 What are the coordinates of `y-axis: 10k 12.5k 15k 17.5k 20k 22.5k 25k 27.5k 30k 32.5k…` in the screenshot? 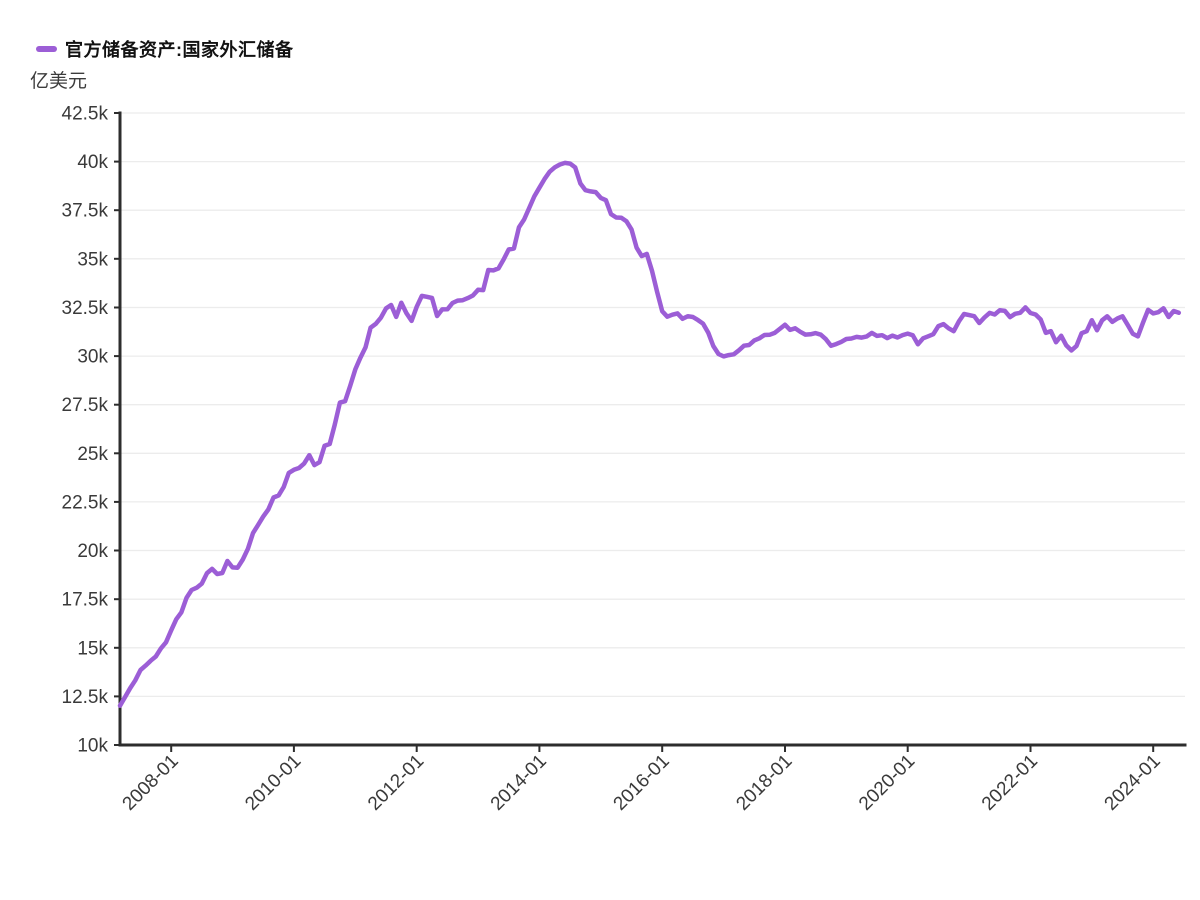 It's located at (91, 430).